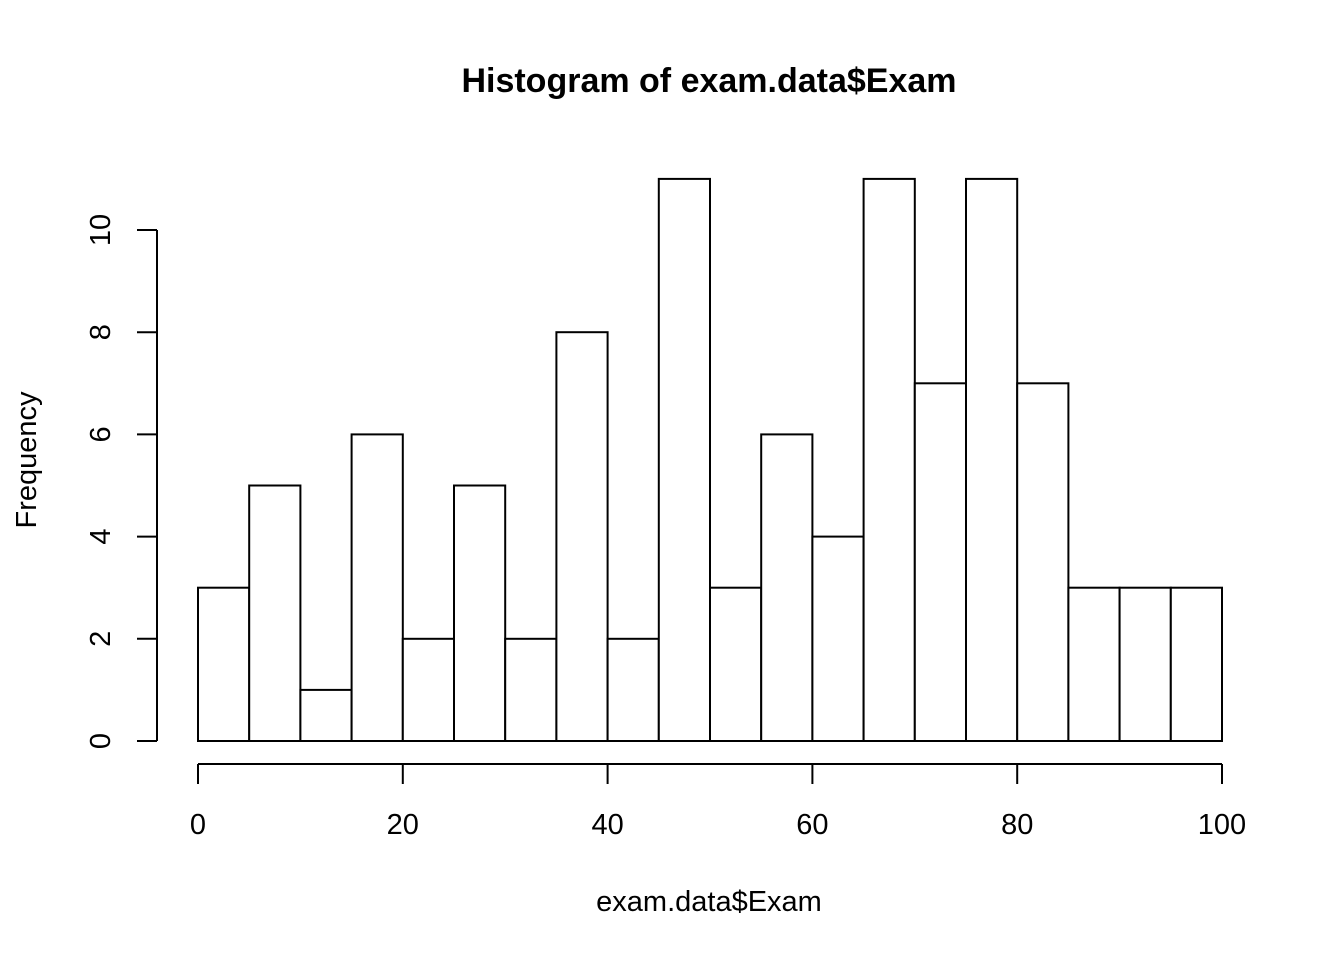  I want to click on y-tick-label-6: 6, so click(101, 434).